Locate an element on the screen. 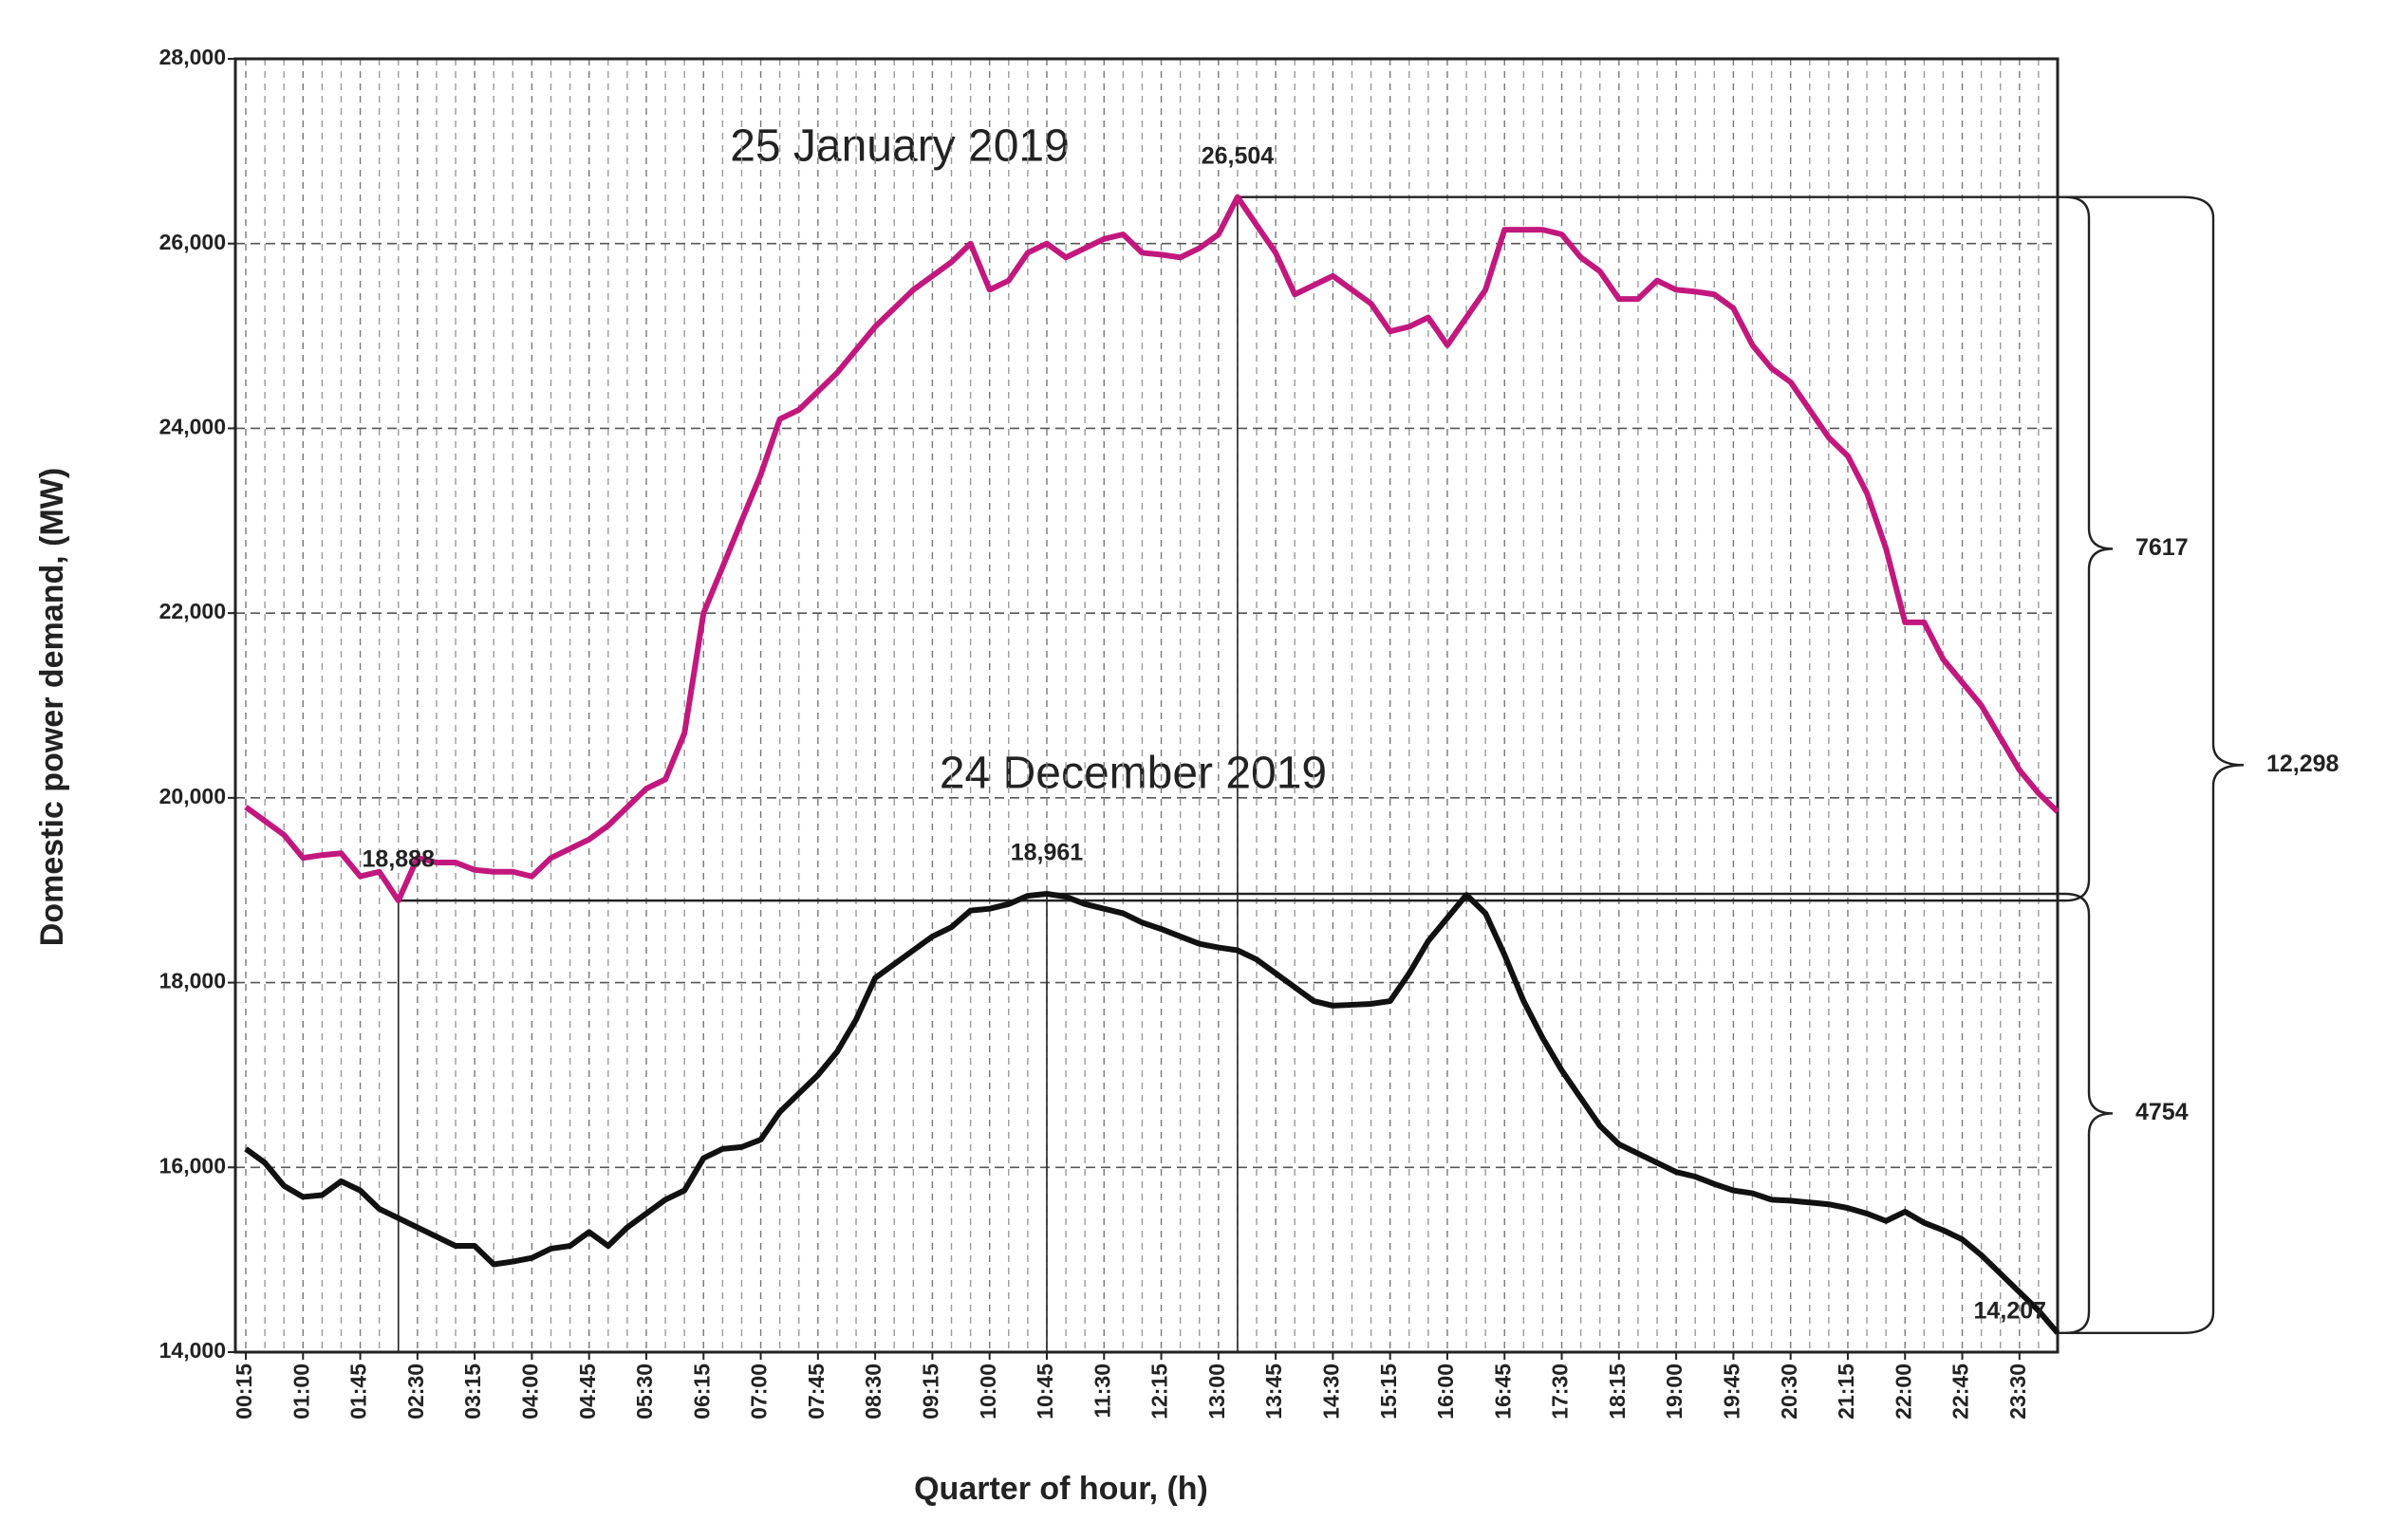  x-tick-label: 16:00 is located at coordinates (1446, 1391).